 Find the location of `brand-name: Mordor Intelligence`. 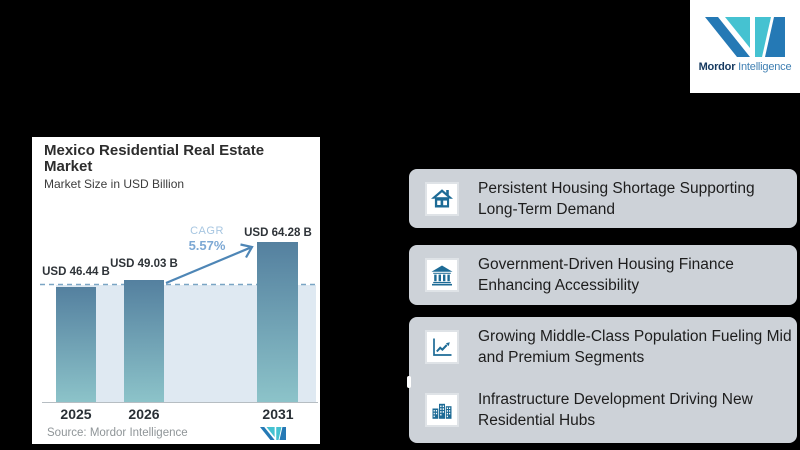

brand-name: Mordor Intelligence is located at coordinates (745, 67).